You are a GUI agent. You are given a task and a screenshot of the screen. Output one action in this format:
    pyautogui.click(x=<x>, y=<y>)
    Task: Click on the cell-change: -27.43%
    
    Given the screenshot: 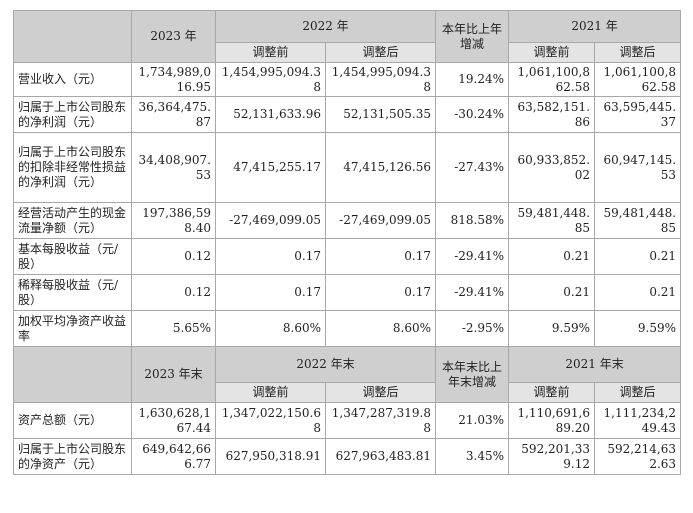 What is the action you would take?
    pyautogui.click(x=472, y=167)
    